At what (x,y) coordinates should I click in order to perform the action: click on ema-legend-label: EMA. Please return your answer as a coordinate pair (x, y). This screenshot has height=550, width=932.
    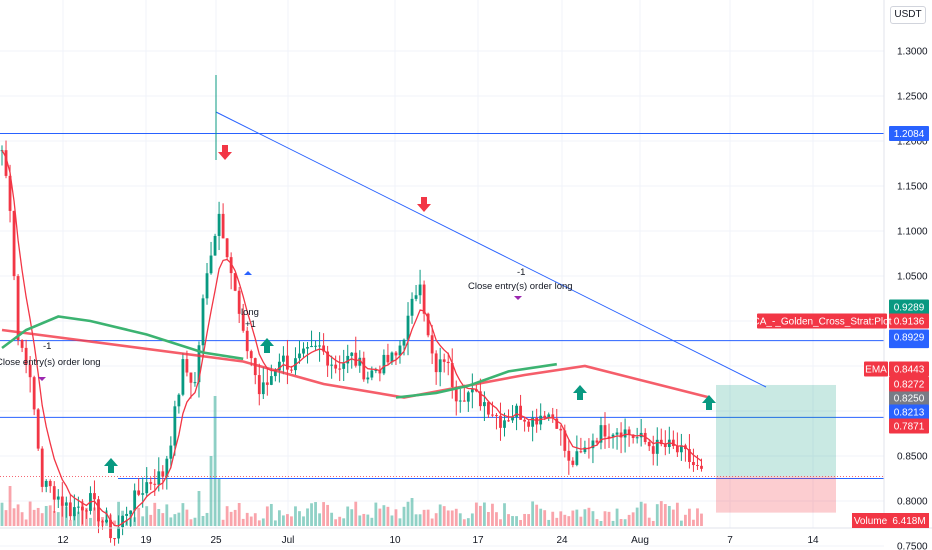
    Looking at the image, I should click on (876, 370).